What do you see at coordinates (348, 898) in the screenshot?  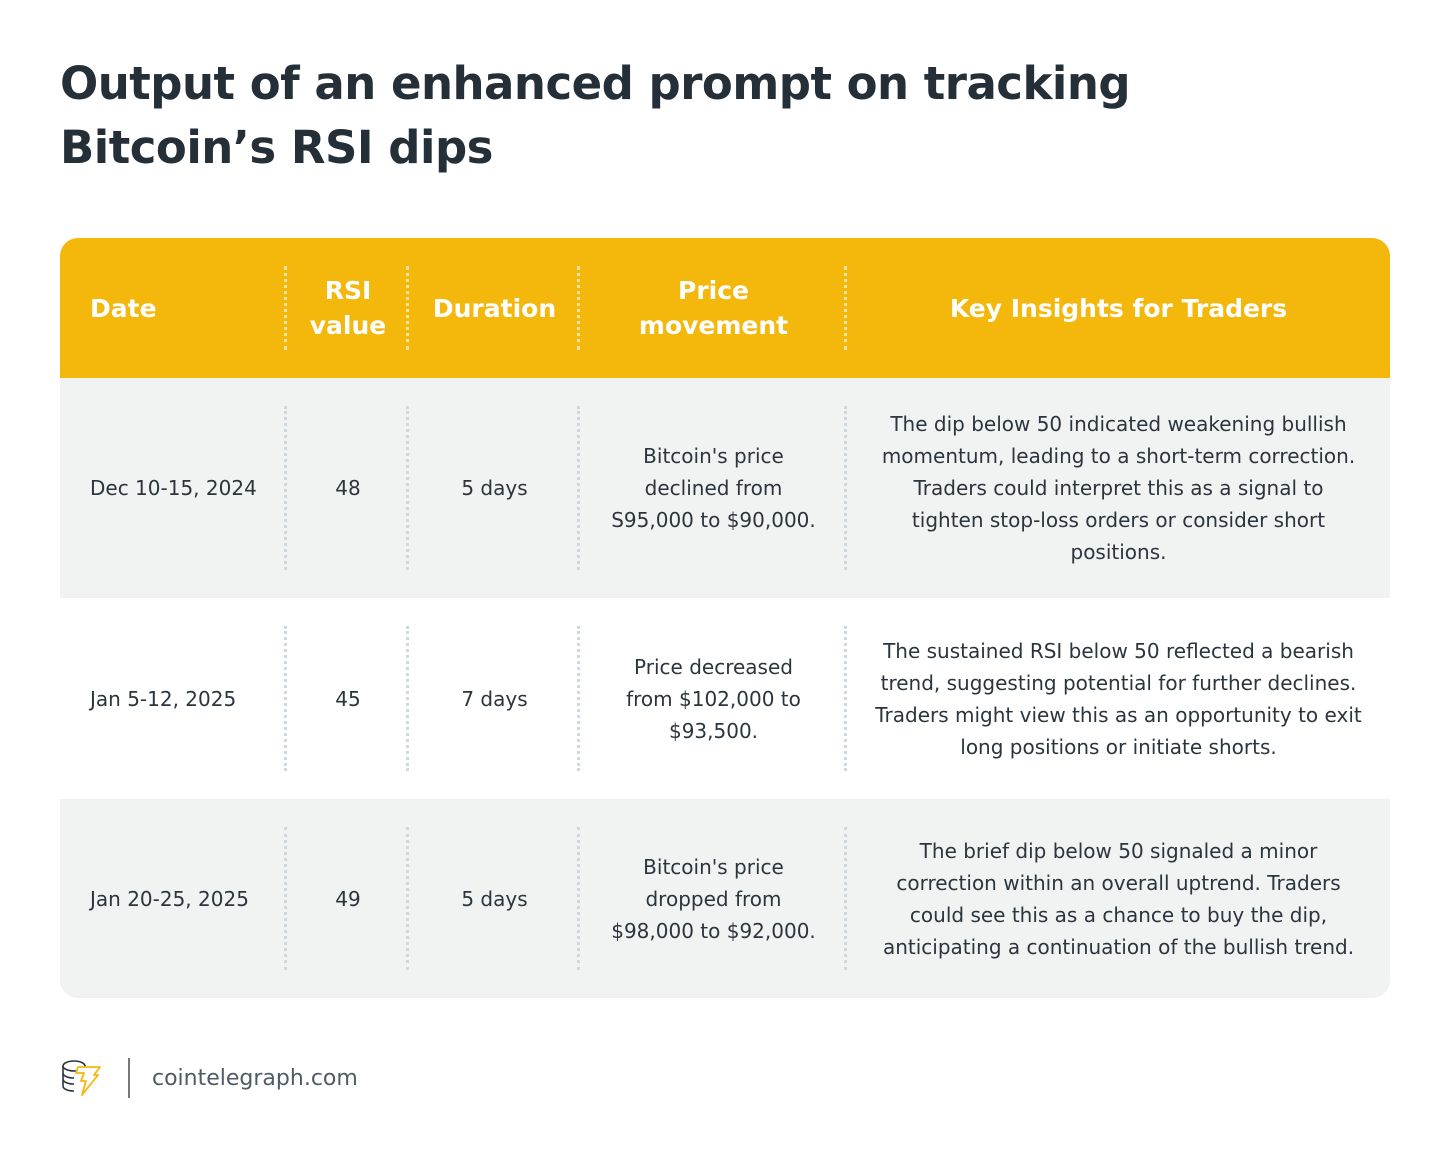 I see `cell-rsi: 49` at bounding box center [348, 898].